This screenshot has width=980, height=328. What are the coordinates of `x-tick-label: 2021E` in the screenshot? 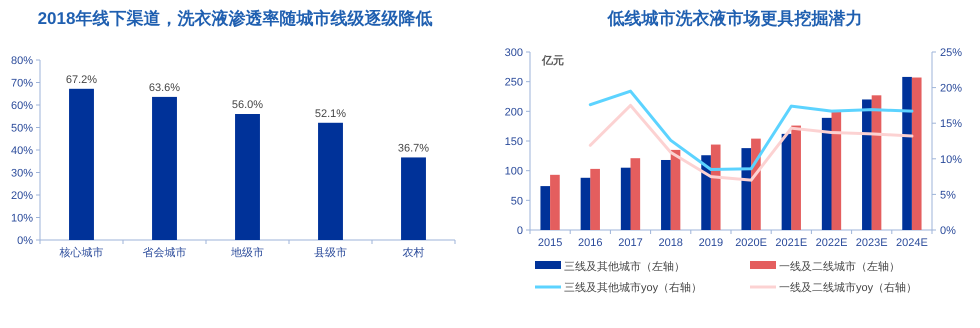 It's located at (791, 243).